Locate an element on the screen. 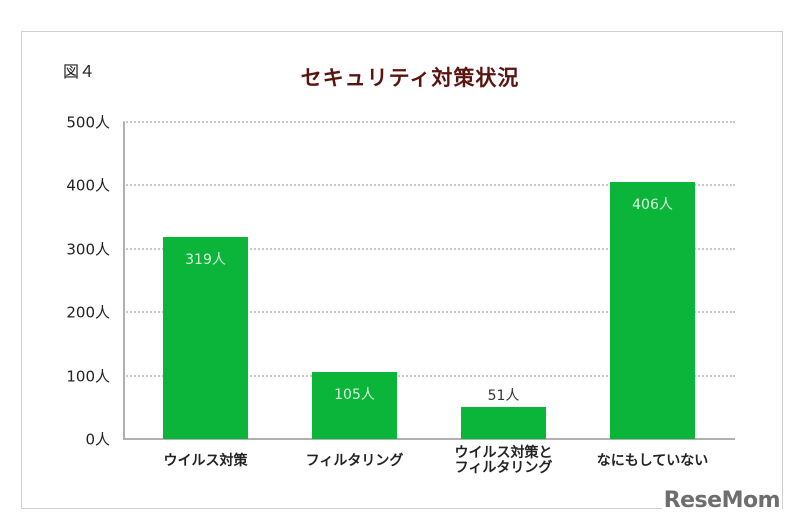 This screenshot has height=525, width=800. resemom-logo: ReseMom is located at coordinates (721, 500).